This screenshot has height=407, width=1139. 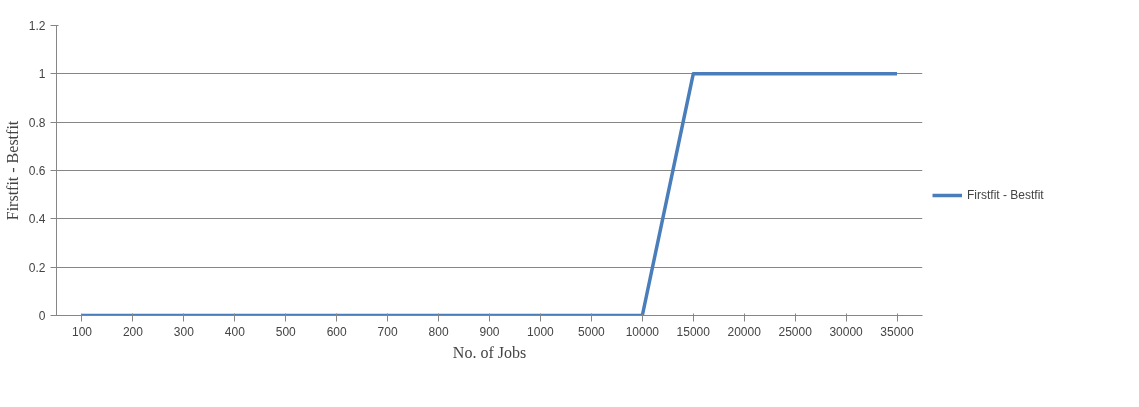 I want to click on x-tick-label: 30000, so click(x=846, y=331).